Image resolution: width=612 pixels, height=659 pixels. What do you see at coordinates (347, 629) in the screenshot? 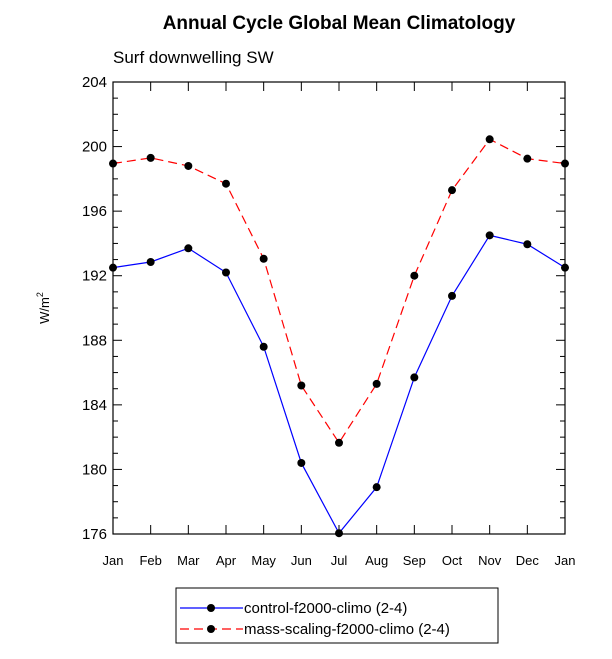
I see `legend-label: mass-scaling-f2000-climo (2-4)` at bounding box center [347, 629].